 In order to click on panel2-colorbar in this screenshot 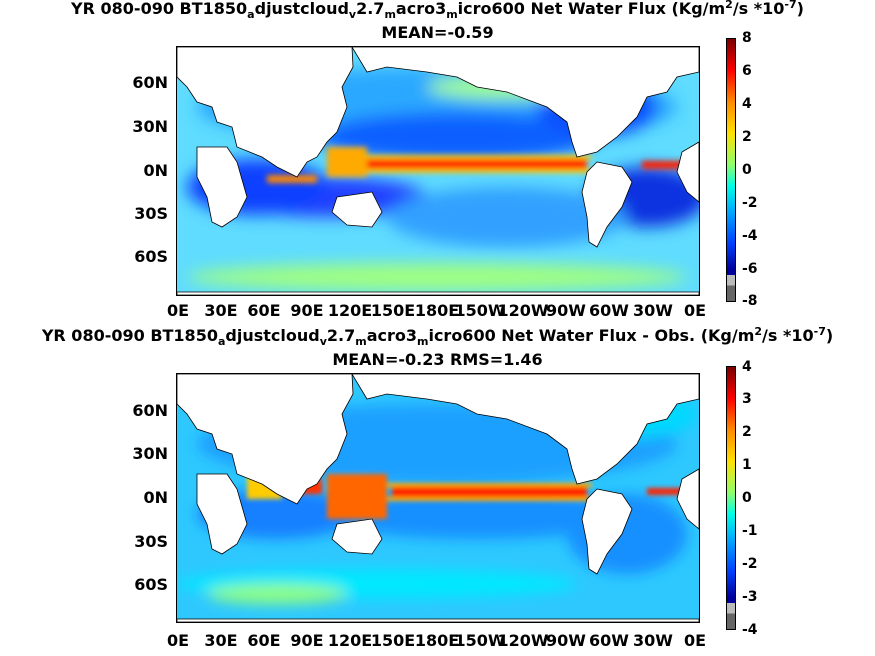, I will do `click(731, 498)`.